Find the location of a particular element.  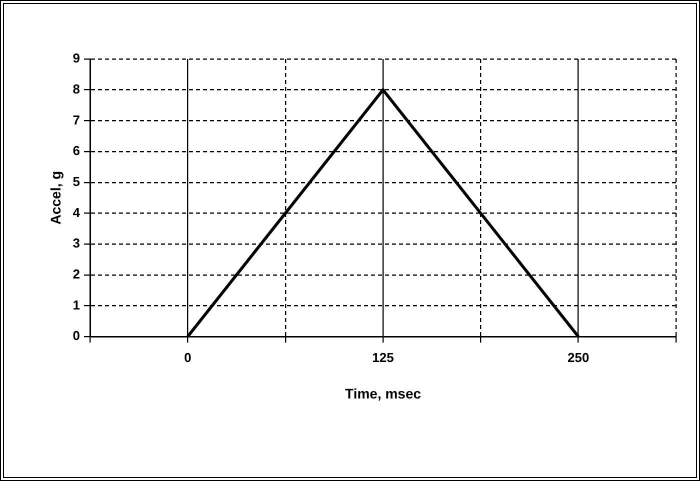

y-tick-label: 9 is located at coordinates (76, 58).